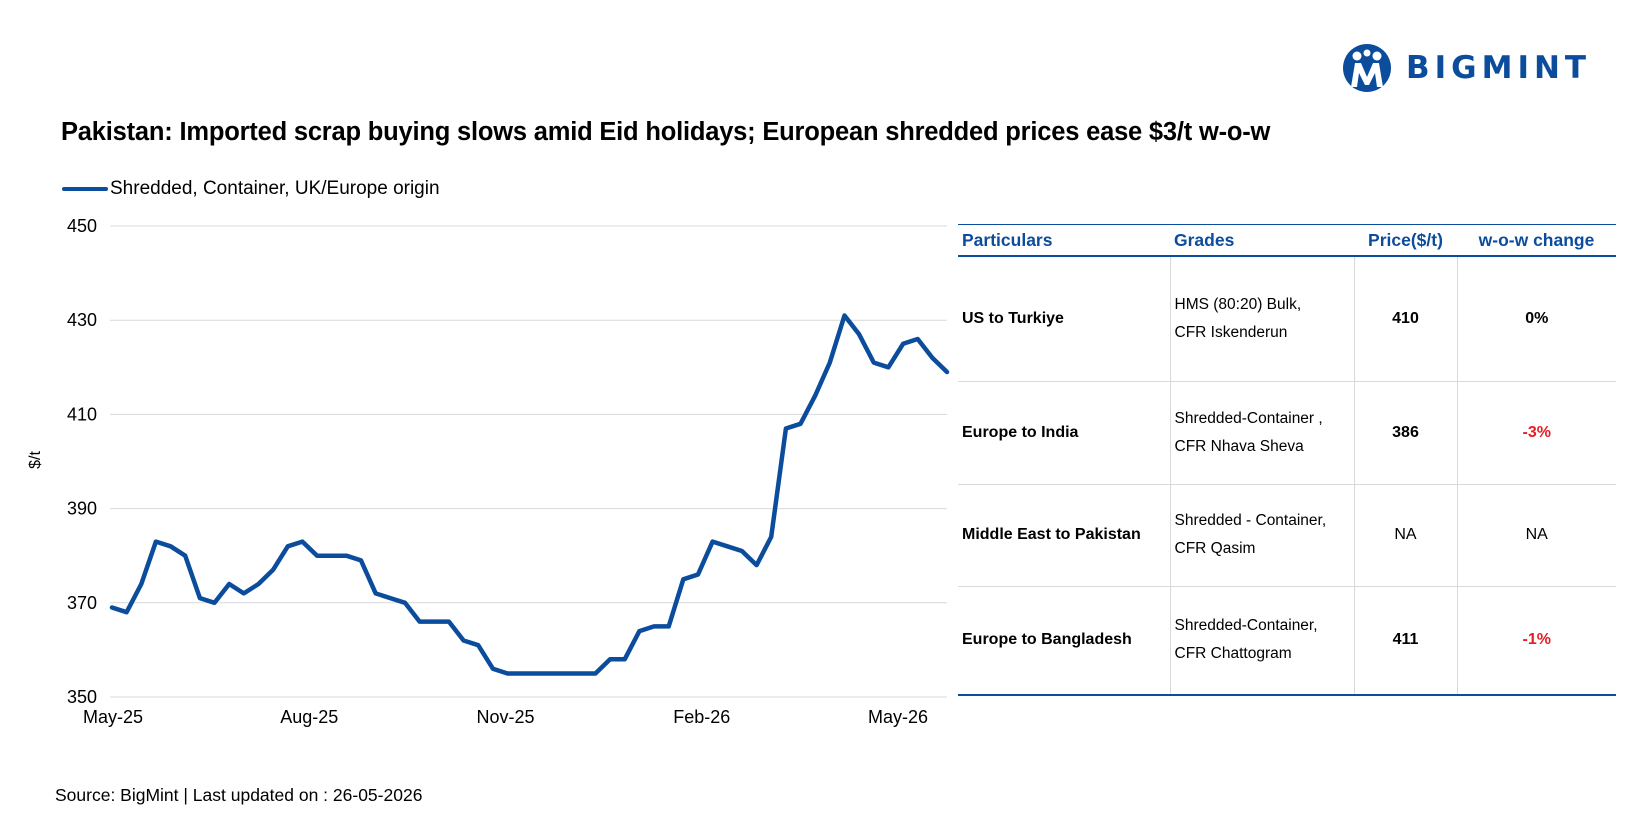 Image resolution: width=1650 pixels, height=825 pixels. I want to click on y-tick-label: 450, so click(82, 226).